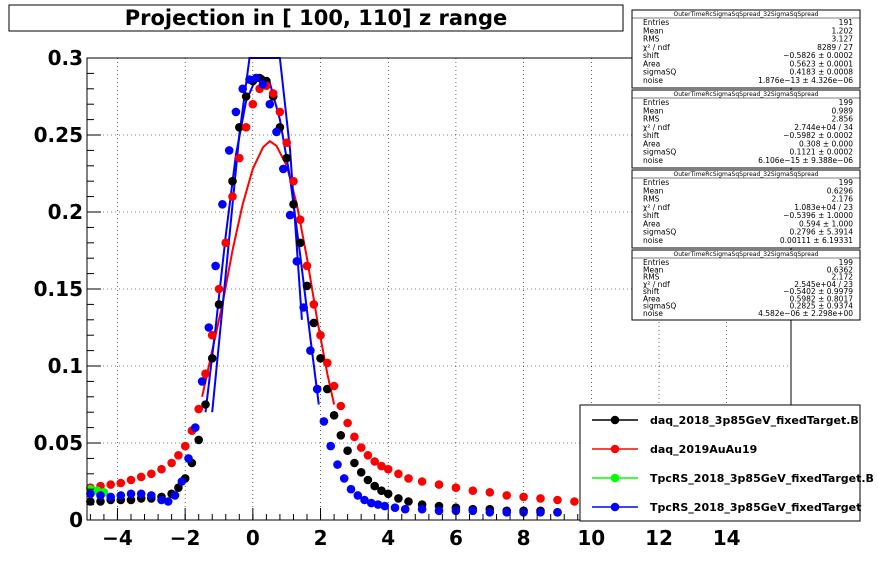 The width and height of the screenshot is (878, 583). Describe the element at coordinates (659, 538) in the screenshot. I see `x-tick-label: 12` at that location.